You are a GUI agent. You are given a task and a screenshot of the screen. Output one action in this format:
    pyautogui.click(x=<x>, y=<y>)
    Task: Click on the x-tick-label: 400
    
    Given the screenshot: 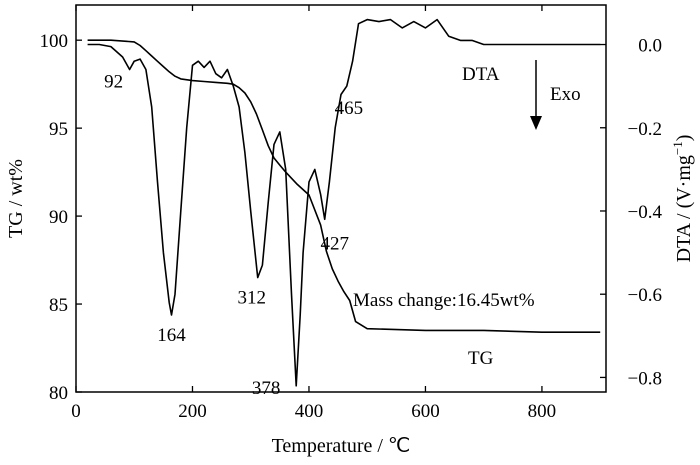 What is the action you would take?
    pyautogui.click(x=309, y=411)
    